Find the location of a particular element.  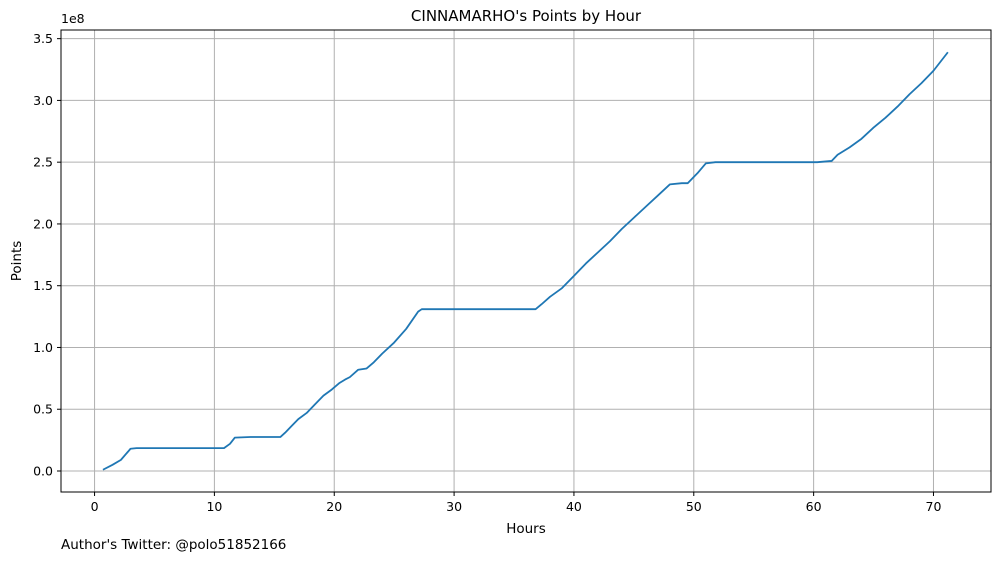

y-tick-label: 2.5 is located at coordinates (43, 162).